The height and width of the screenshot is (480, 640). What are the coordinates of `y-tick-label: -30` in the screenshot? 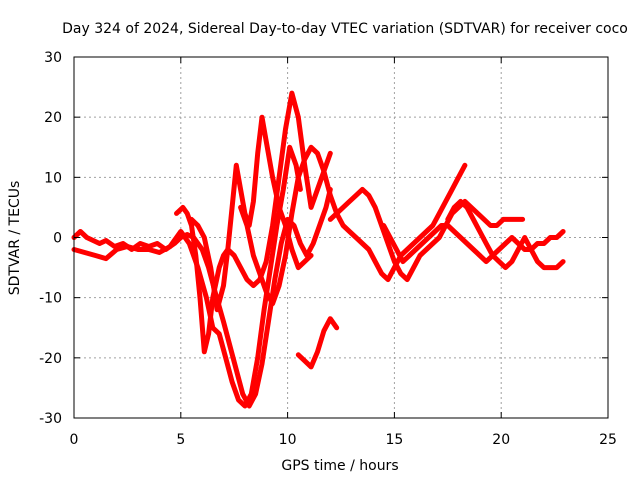 It's located at (50, 419).